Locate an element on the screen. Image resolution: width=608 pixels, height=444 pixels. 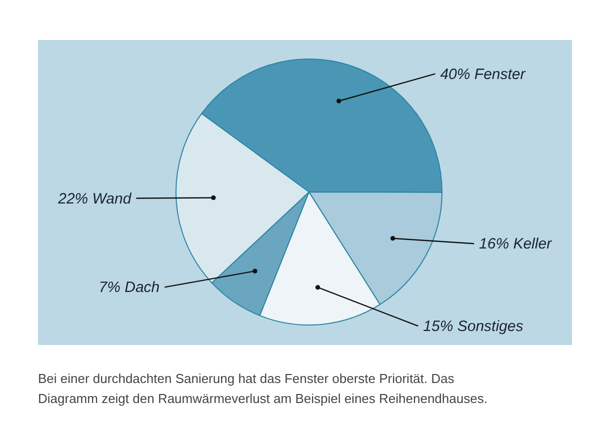
slice-label: 16% Keller is located at coordinates (516, 244).